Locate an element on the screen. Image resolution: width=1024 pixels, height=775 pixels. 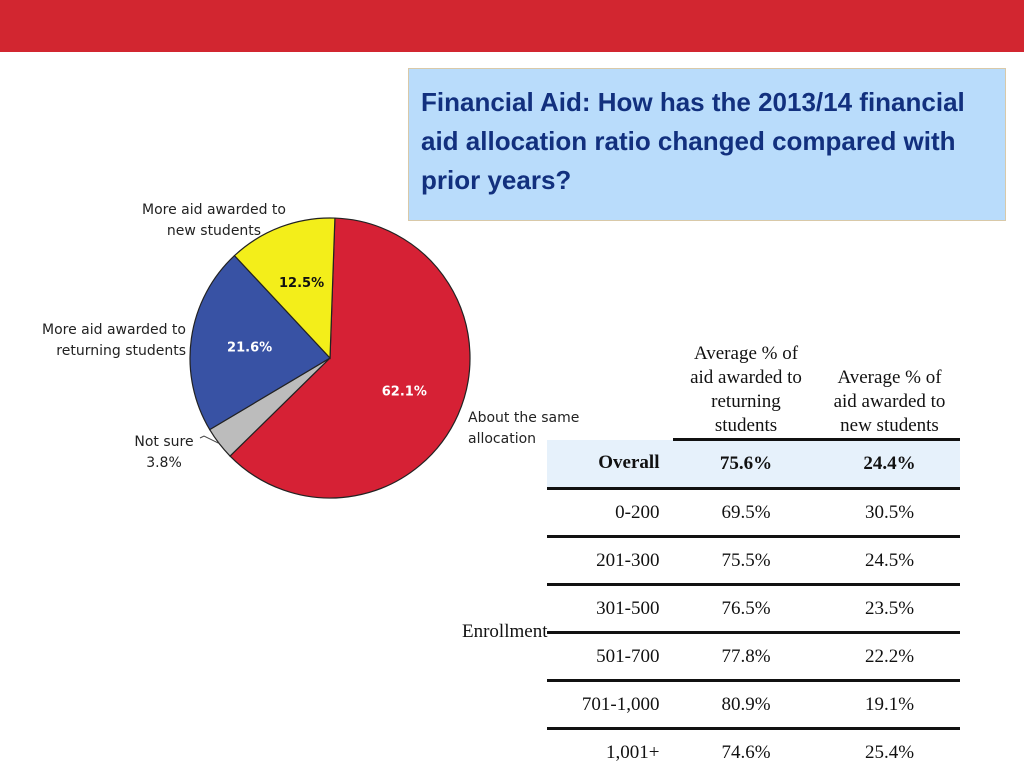
row-new: 25.4% is located at coordinates (889, 752).